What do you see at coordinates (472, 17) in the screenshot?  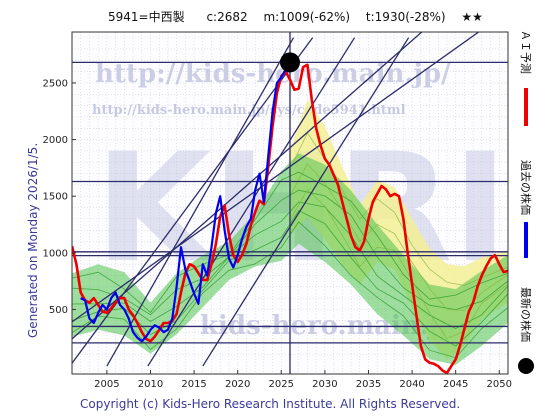 I see `rating-stars: ★★` at bounding box center [472, 17].